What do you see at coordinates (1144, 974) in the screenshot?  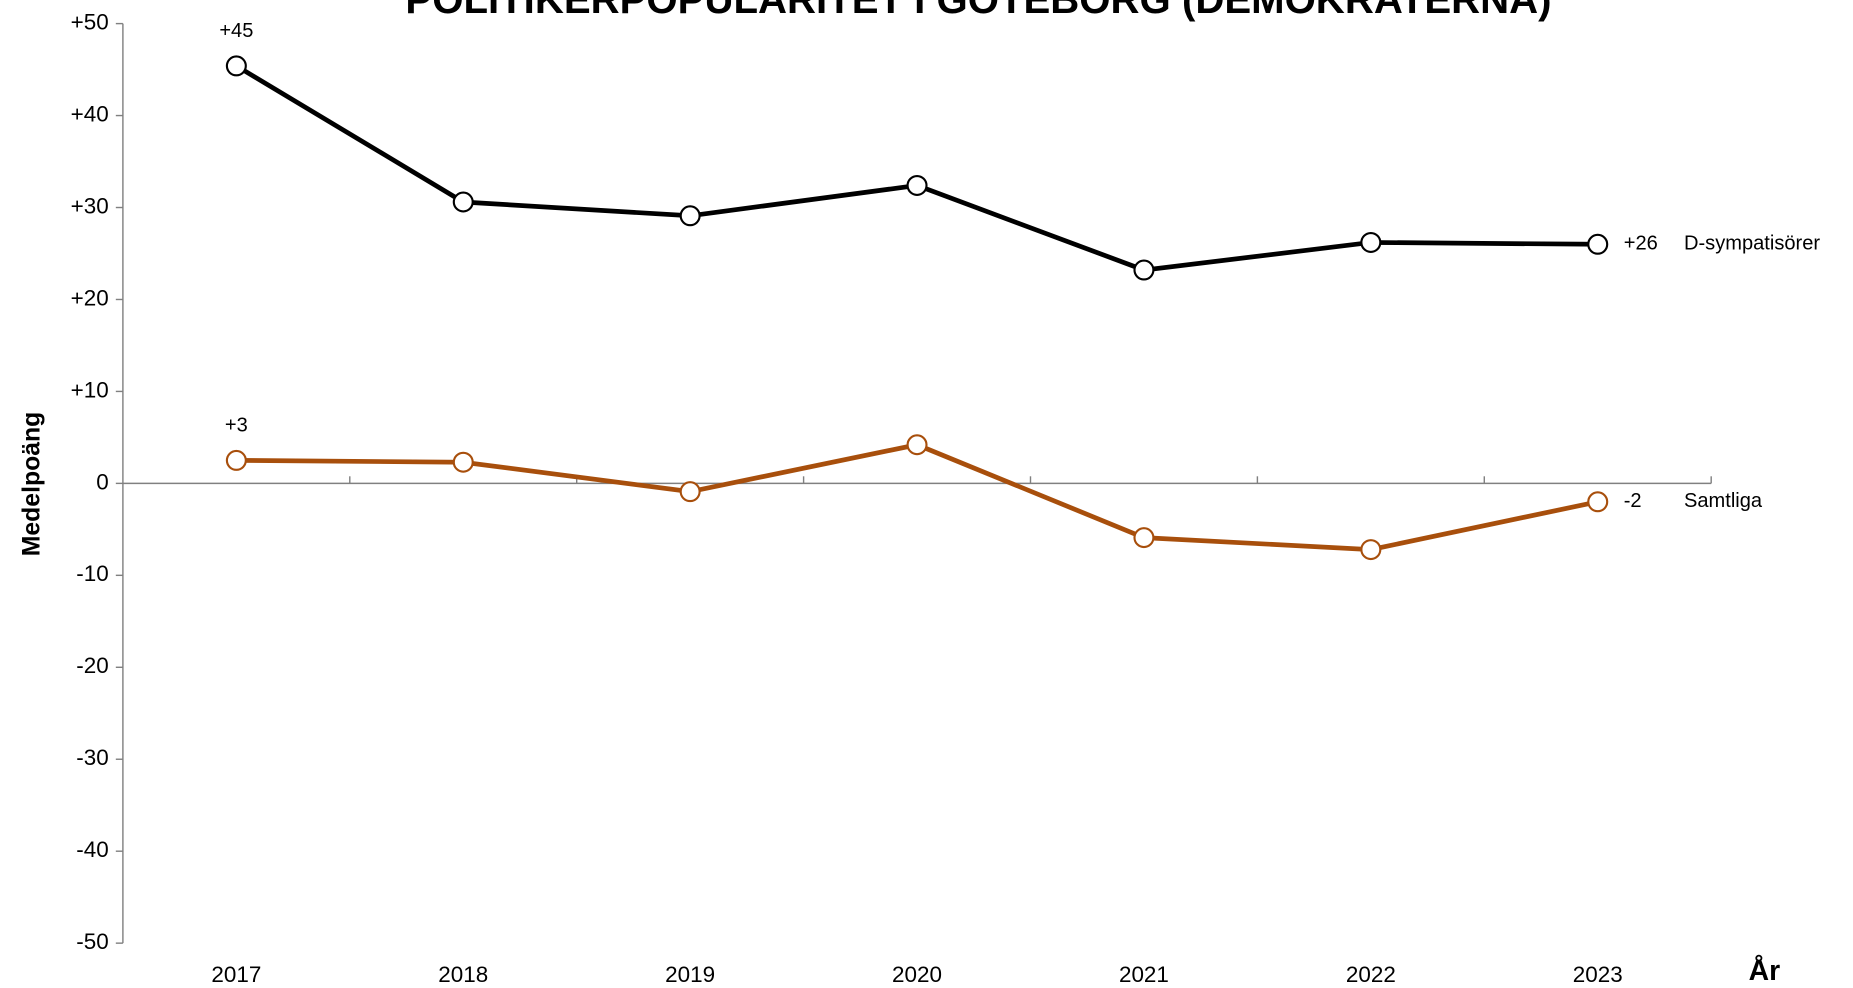 I see `x-tick-label: 2021` at bounding box center [1144, 974].